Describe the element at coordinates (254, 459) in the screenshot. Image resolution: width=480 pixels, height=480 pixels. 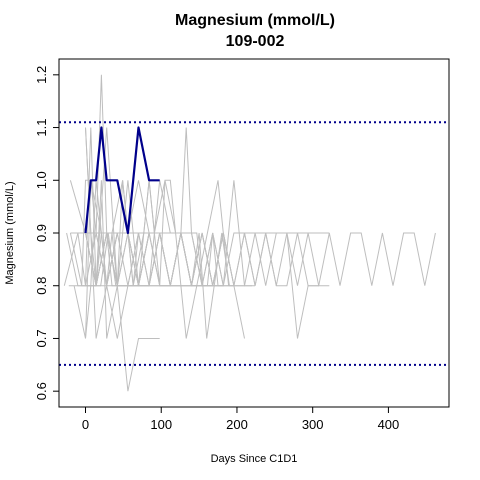
I see `x-axis-label: Days Since C1D1` at that location.